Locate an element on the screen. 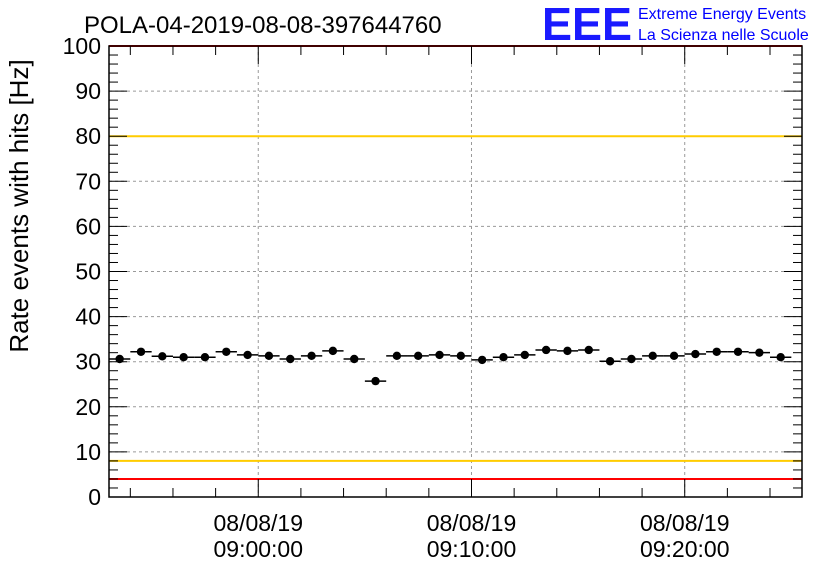 The width and height of the screenshot is (836, 572). x-tick-label-time: 09:20:00 is located at coordinates (685, 549).